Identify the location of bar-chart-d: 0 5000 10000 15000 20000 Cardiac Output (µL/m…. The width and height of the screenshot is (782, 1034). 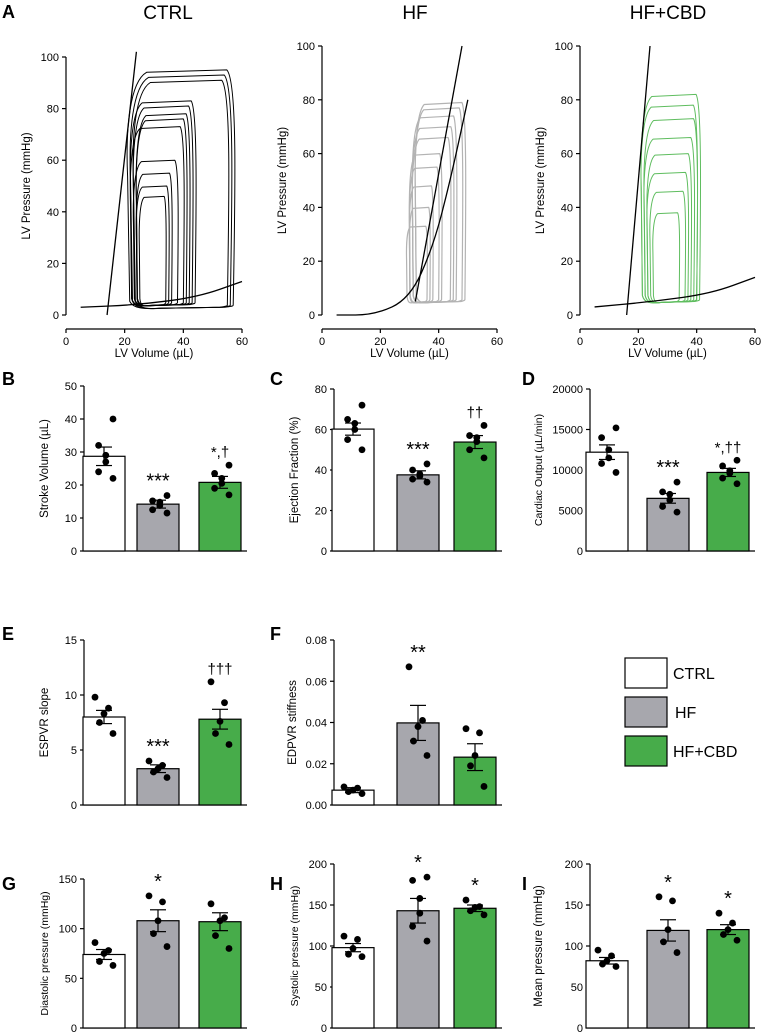
(644, 471).